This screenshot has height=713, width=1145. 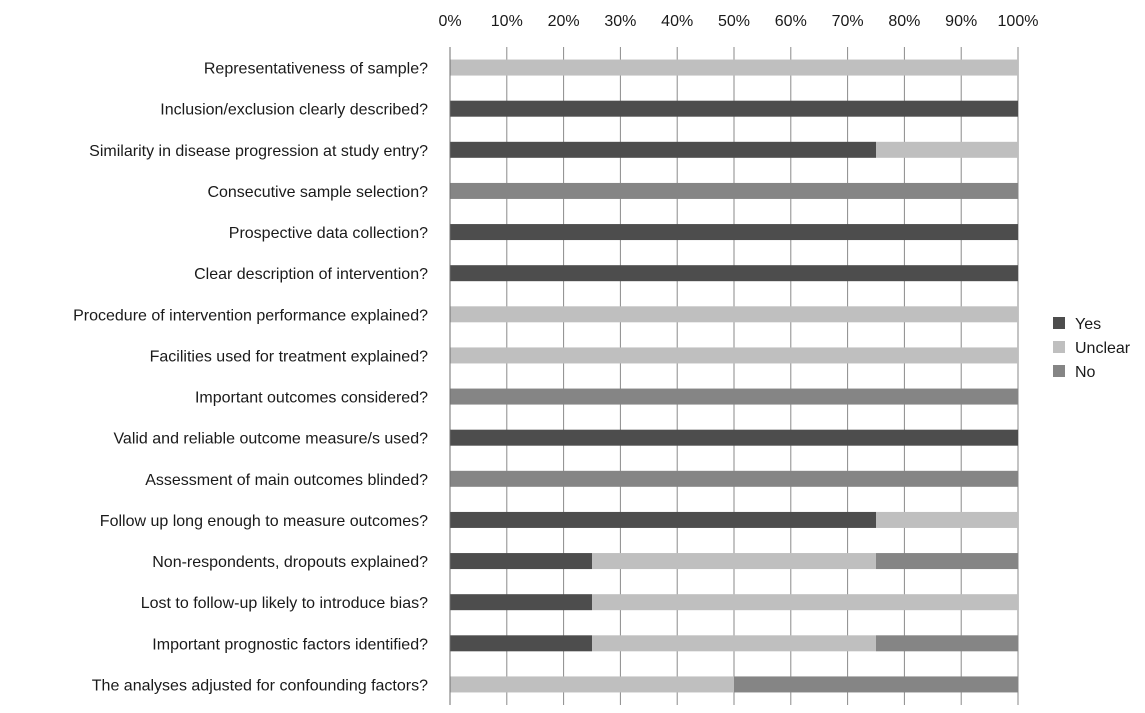 I want to click on category-label: Prospective data collection?, so click(x=328, y=233).